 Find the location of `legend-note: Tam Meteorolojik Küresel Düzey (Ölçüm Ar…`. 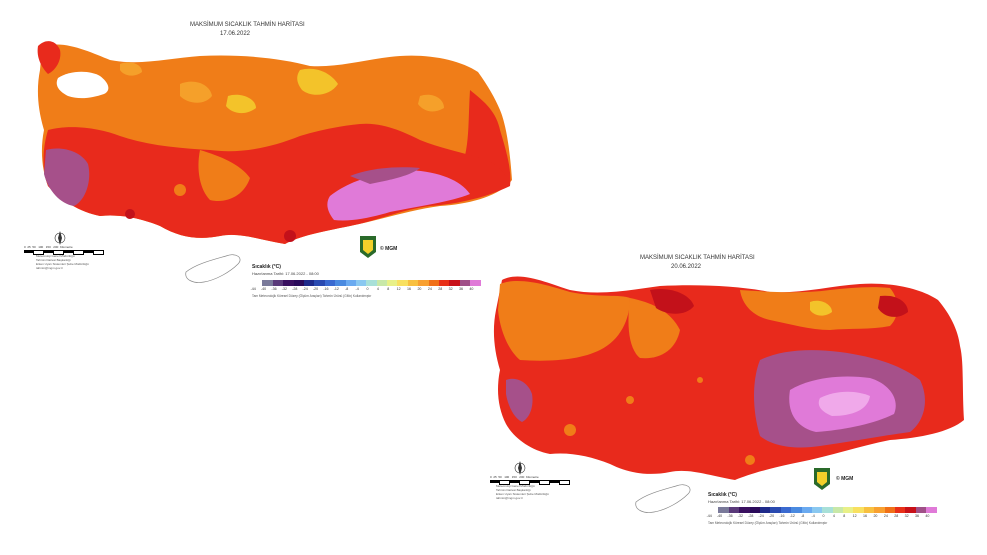

legend-note: Tam Meteorolojik Küresel Düzey (Ölçüm Ar… is located at coordinates (312, 296).